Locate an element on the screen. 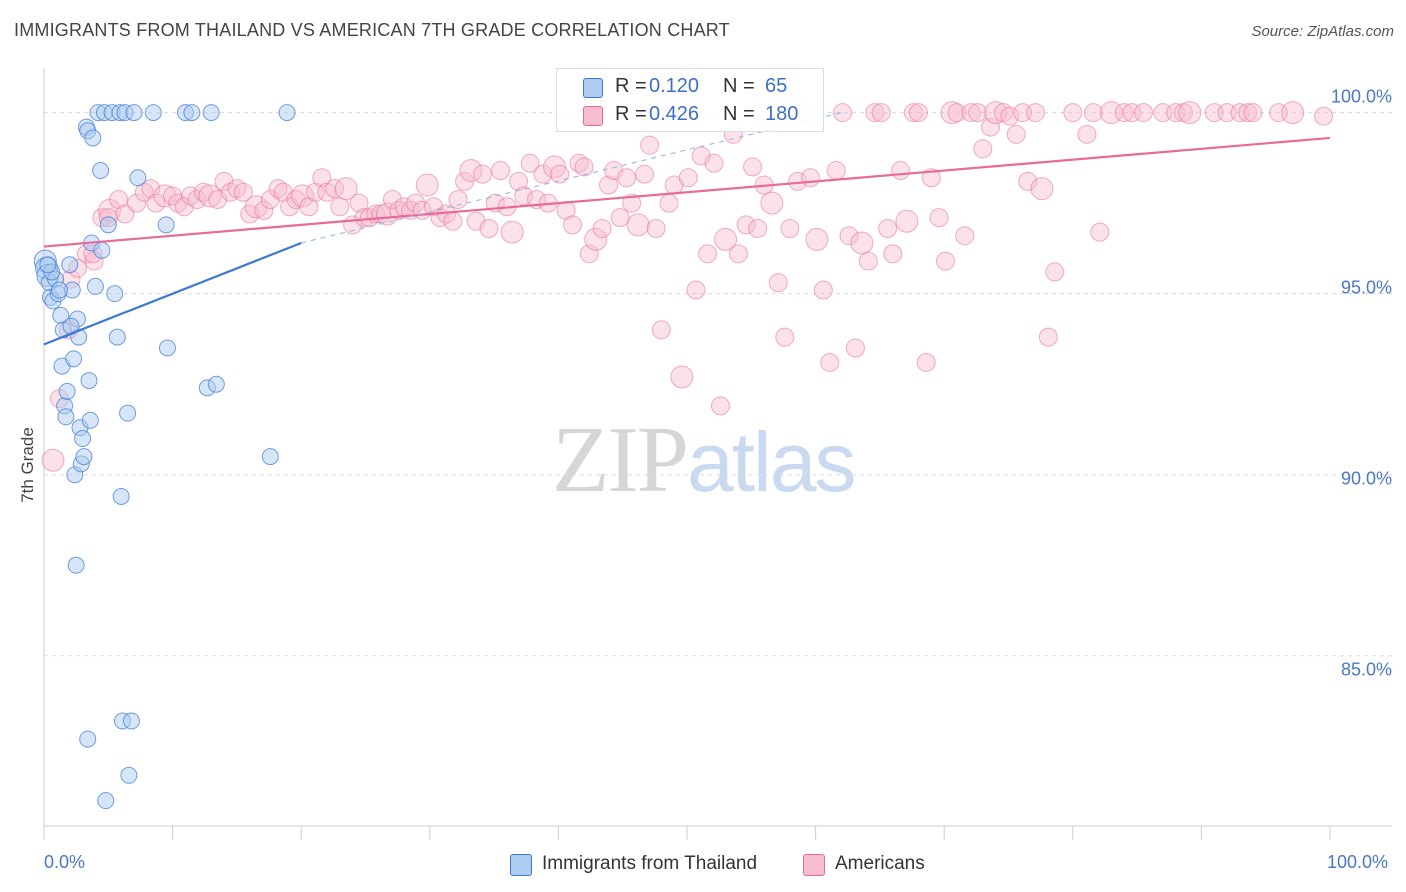 This screenshot has width=1406, height=892. bottom-legend-label: Americans is located at coordinates (880, 863).